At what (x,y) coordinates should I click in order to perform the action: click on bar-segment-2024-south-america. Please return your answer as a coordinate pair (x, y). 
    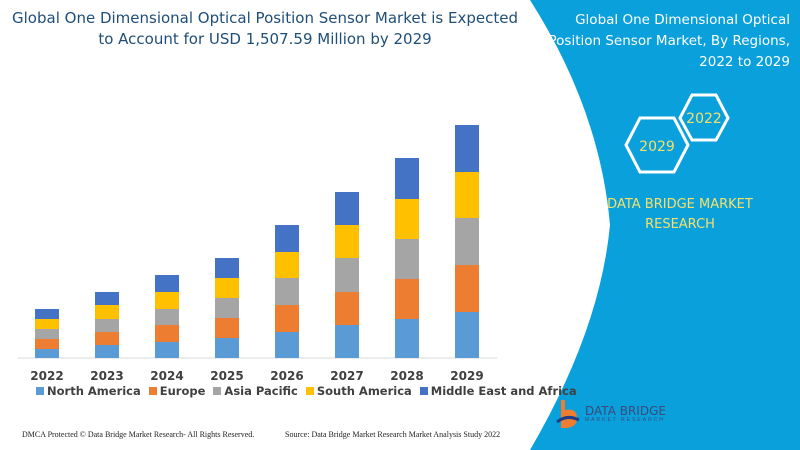
    Looking at the image, I should click on (167, 300).